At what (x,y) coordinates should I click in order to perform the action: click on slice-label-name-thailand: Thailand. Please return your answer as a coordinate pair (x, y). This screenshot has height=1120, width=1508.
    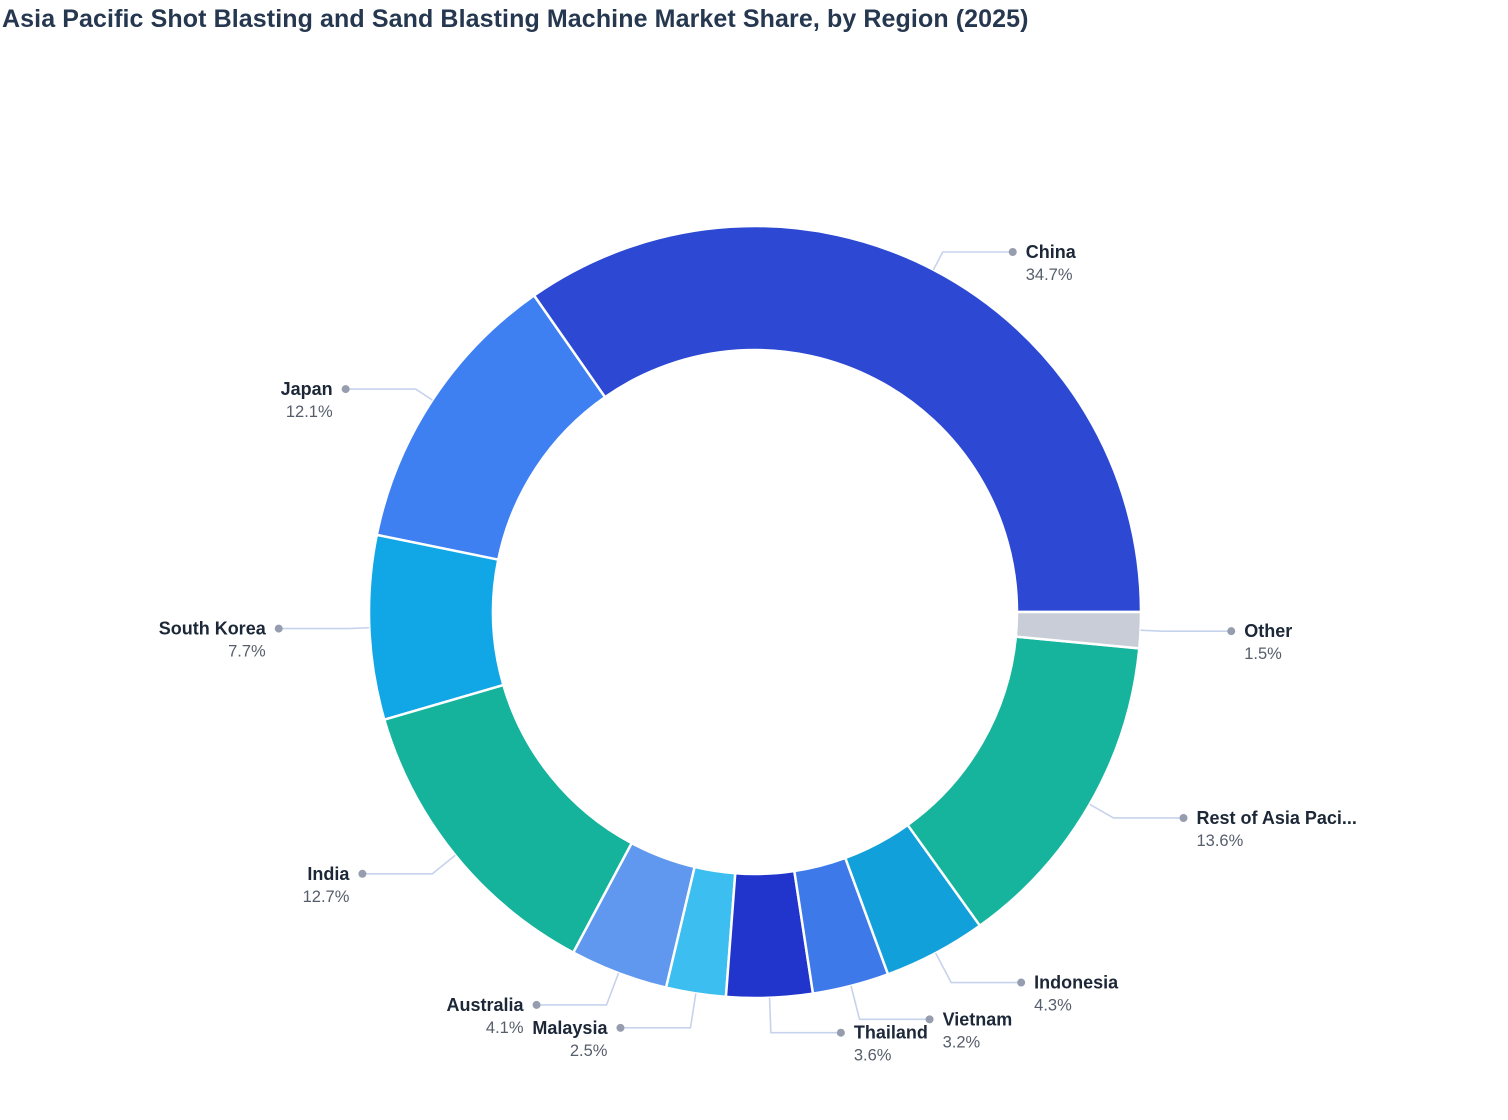
    Looking at the image, I should click on (891, 1033).